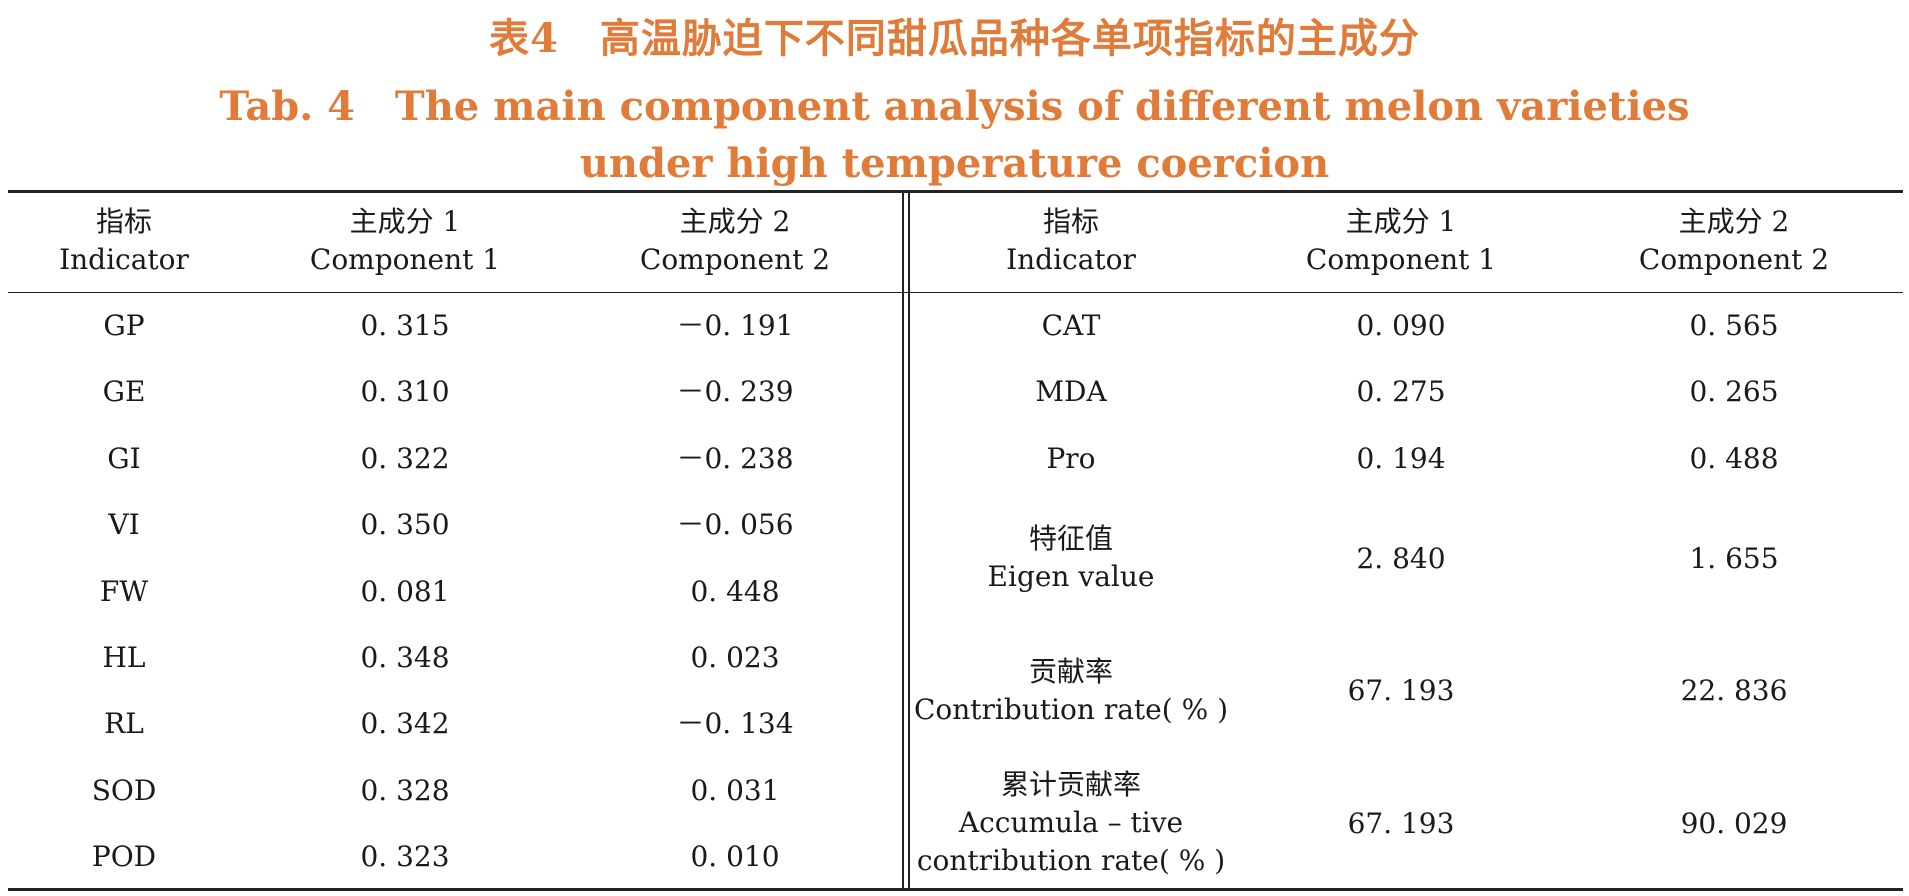  I want to click on summary-label: 特征值 Eigen value, so click(1071, 558).